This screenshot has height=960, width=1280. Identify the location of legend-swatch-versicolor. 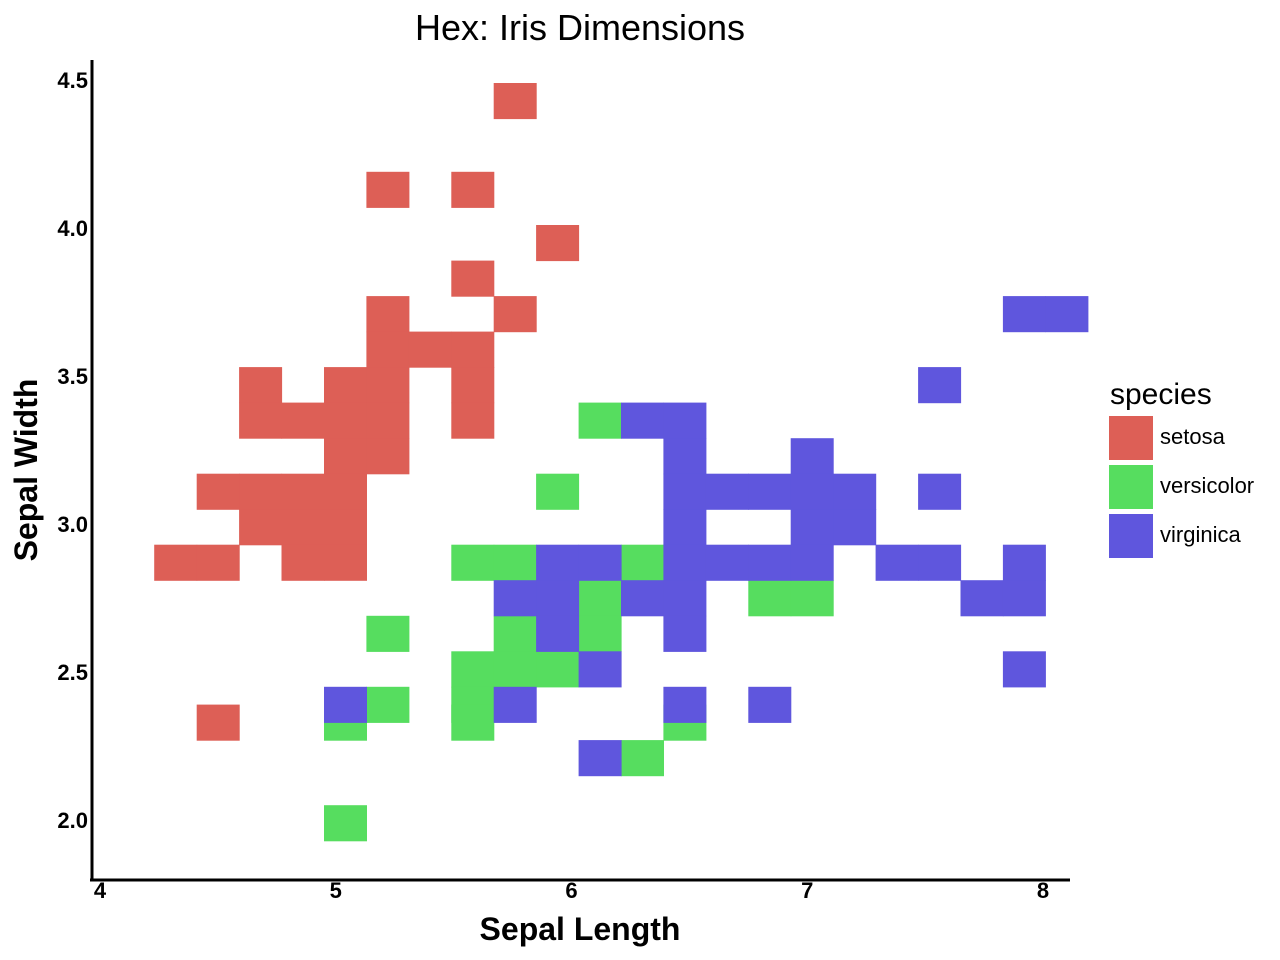
(1131, 487).